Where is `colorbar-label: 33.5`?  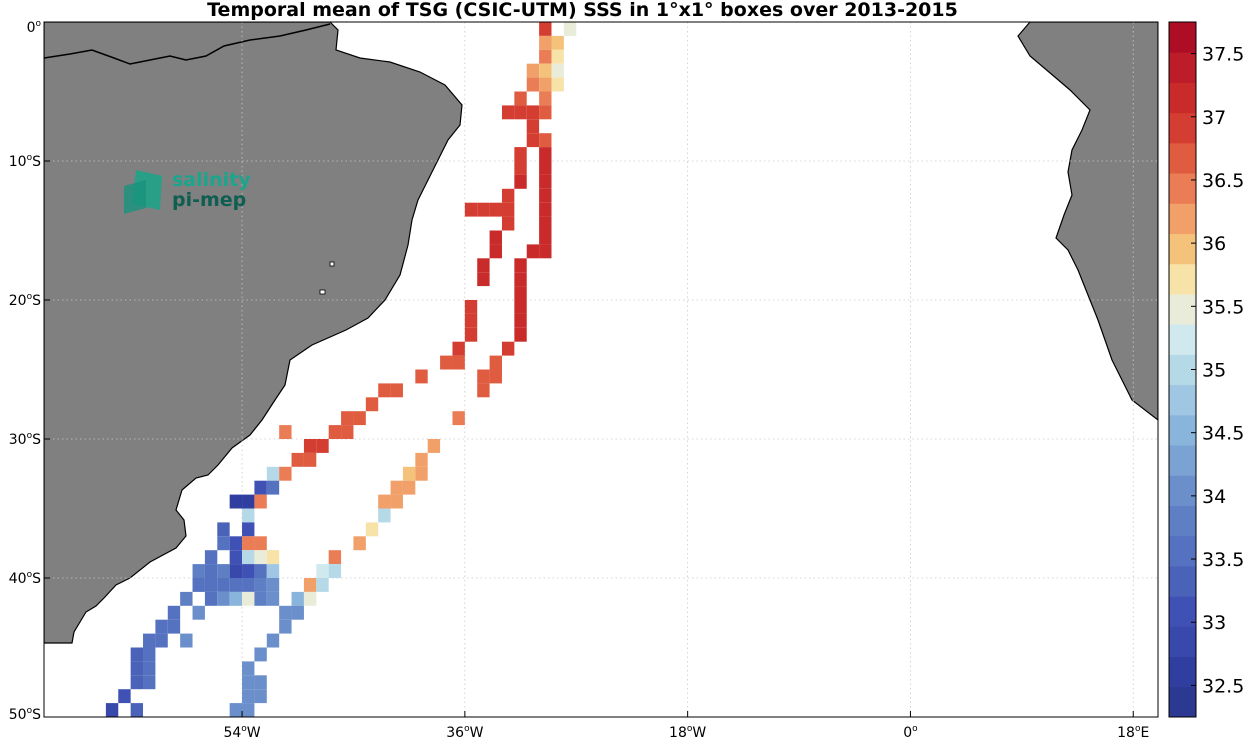
colorbar-label: 33.5 is located at coordinates (1223, 560).